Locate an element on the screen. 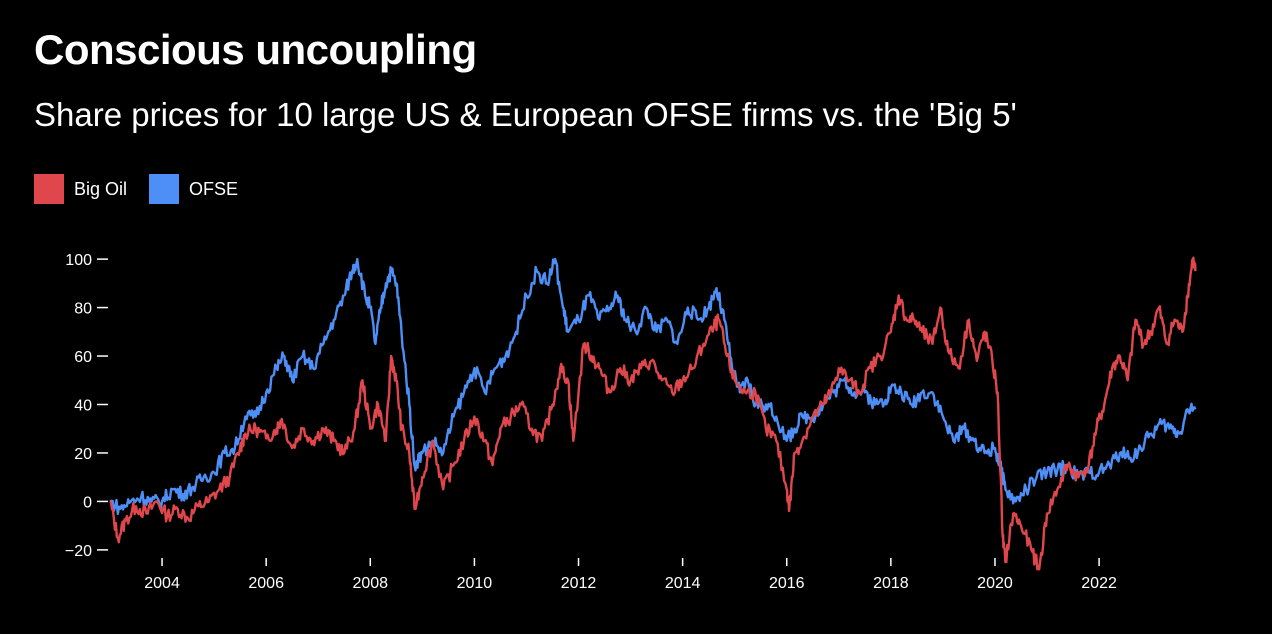 The image size is (1272, 634). legend-label-big-oil: Big Oil is located at coordinates (101, 188).